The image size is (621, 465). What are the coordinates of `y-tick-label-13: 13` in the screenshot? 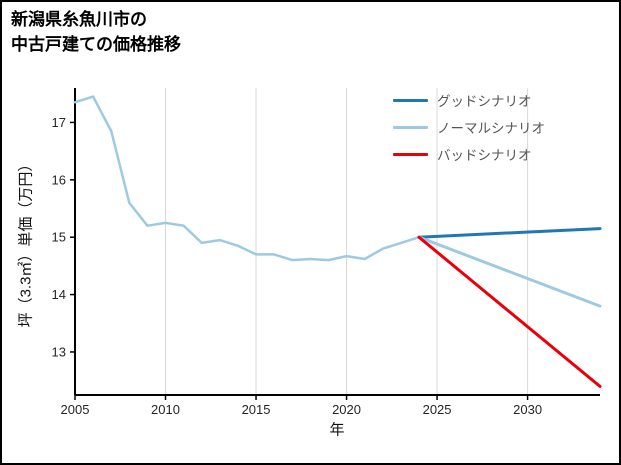 It's located at (59, 351).